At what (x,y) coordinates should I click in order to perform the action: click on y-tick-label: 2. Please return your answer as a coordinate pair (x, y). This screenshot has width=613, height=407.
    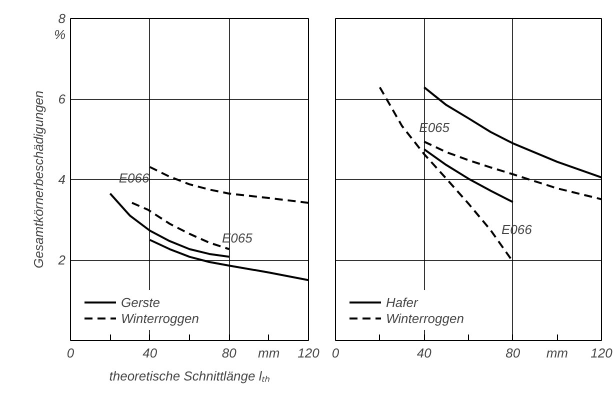
    Looking at the image, I should click on (61, 260).